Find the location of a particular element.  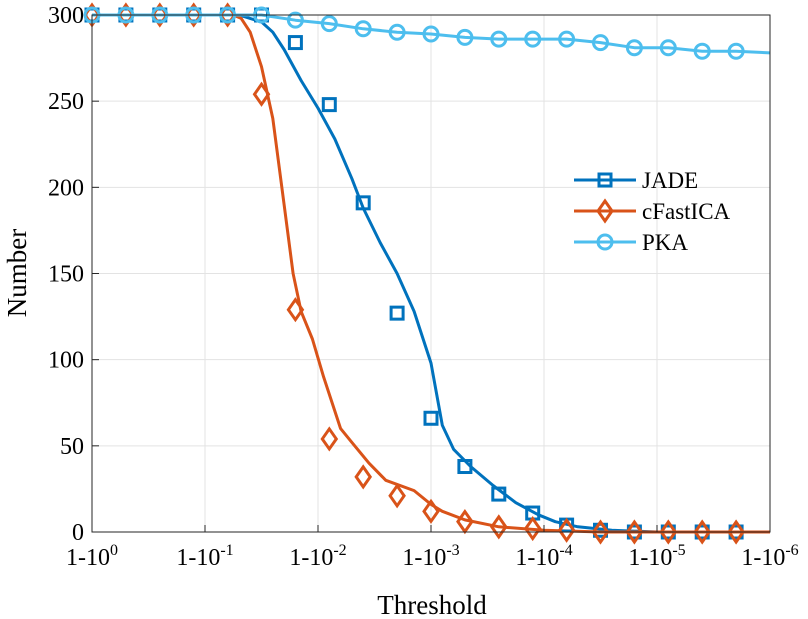

legend-label-pka: PKA is located at coordinates (665, 242).